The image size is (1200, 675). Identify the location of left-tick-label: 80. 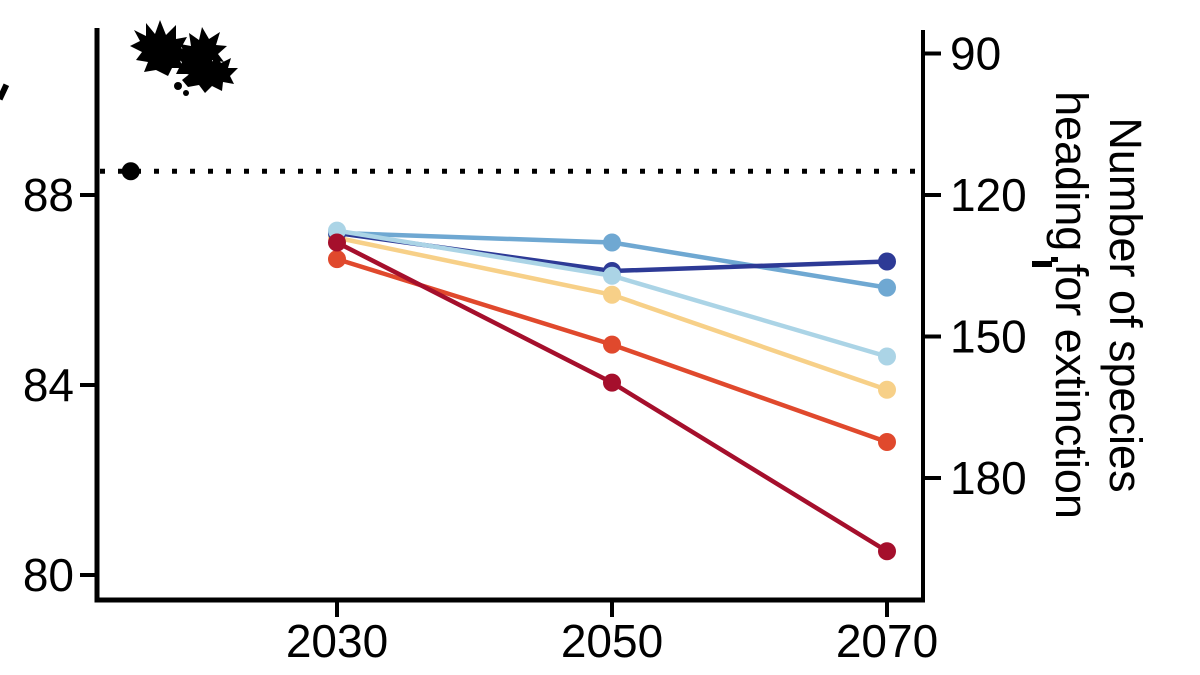
(48, 575).